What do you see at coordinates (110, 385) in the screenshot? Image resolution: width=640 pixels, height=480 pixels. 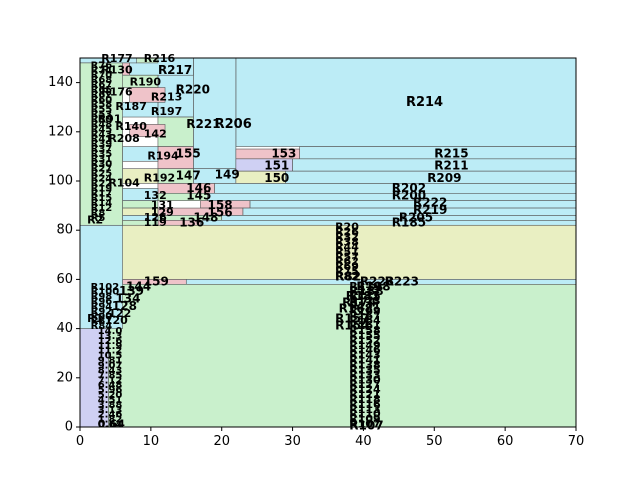 I see `stack-4-label: 6.48` at bounding box center [110, 385].